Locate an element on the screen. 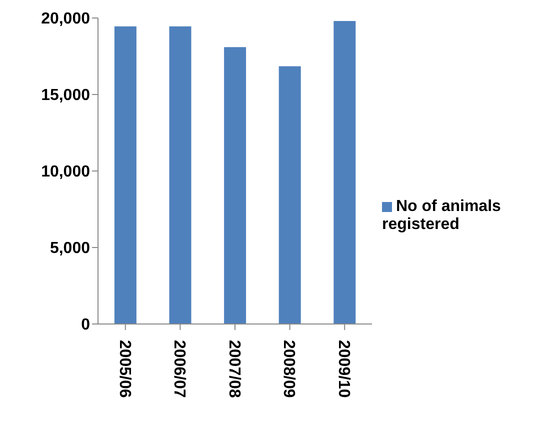  y-tick-label: 10,000 is located at coordinates (65, 172).